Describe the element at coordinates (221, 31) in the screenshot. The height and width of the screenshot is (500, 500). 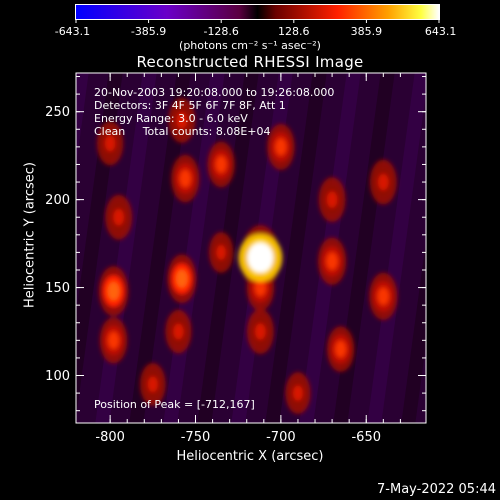
I see `colorbar-tick-label: -128.6` at that location.